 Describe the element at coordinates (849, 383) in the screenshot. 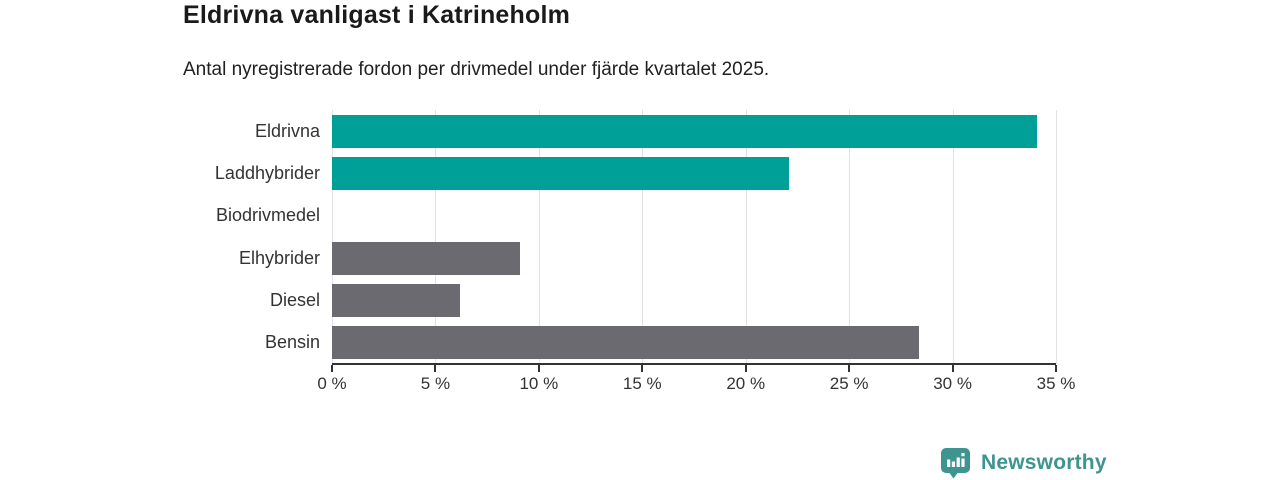

I see `axis-tick-label: 25 %` at that location.